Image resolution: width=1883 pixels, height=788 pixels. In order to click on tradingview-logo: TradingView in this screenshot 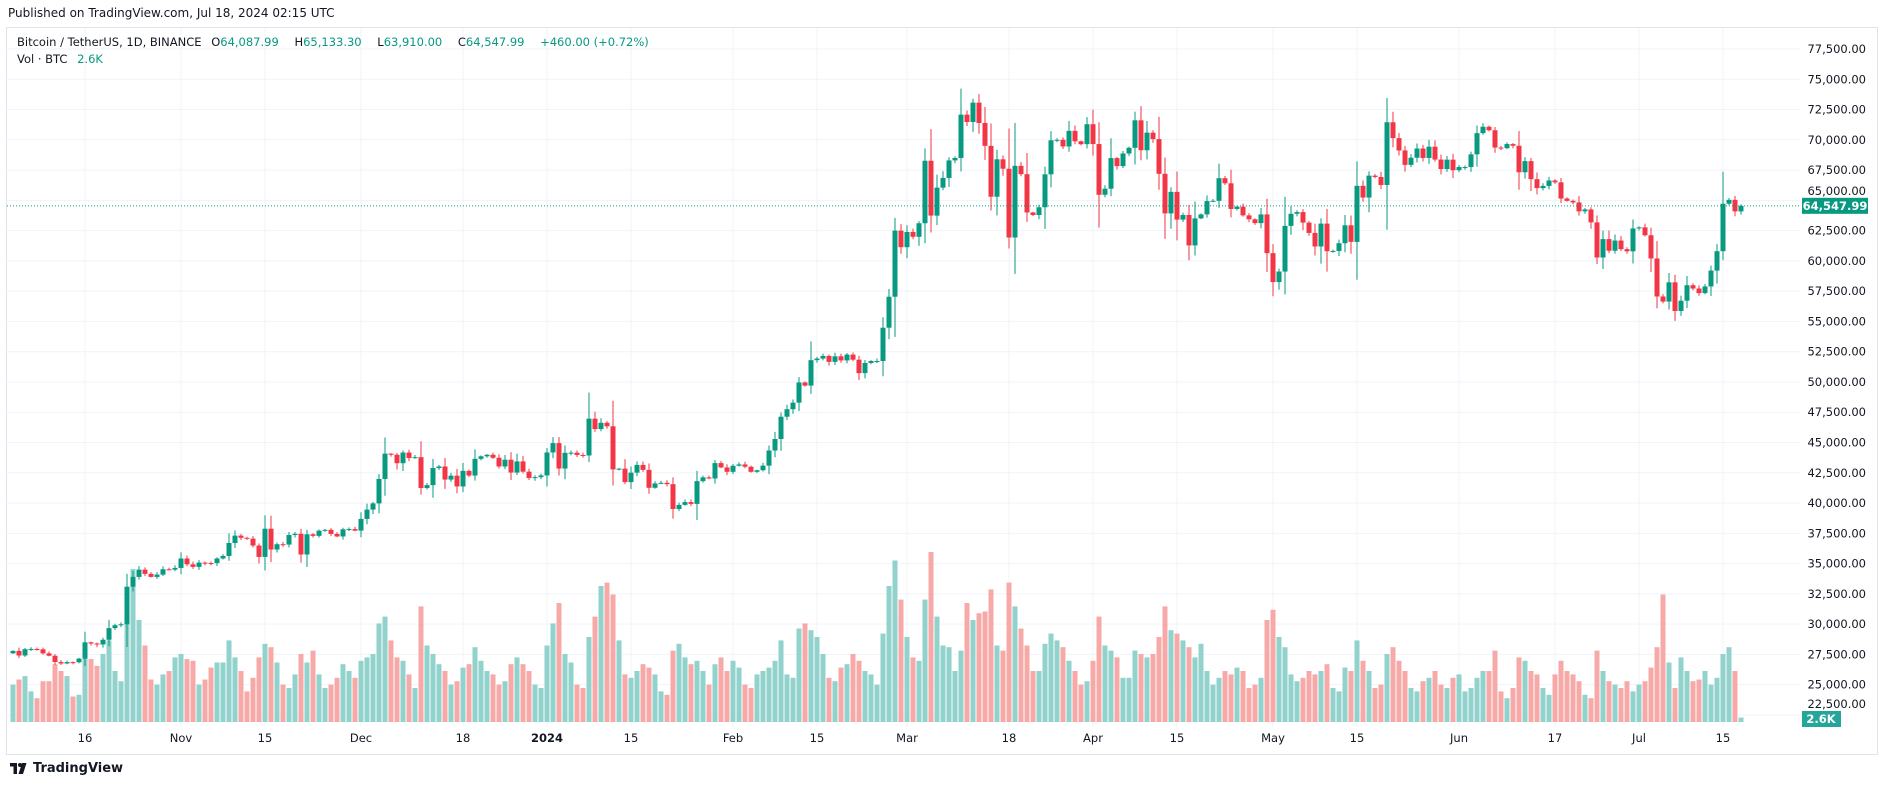, I will do `click(66, 768)`.